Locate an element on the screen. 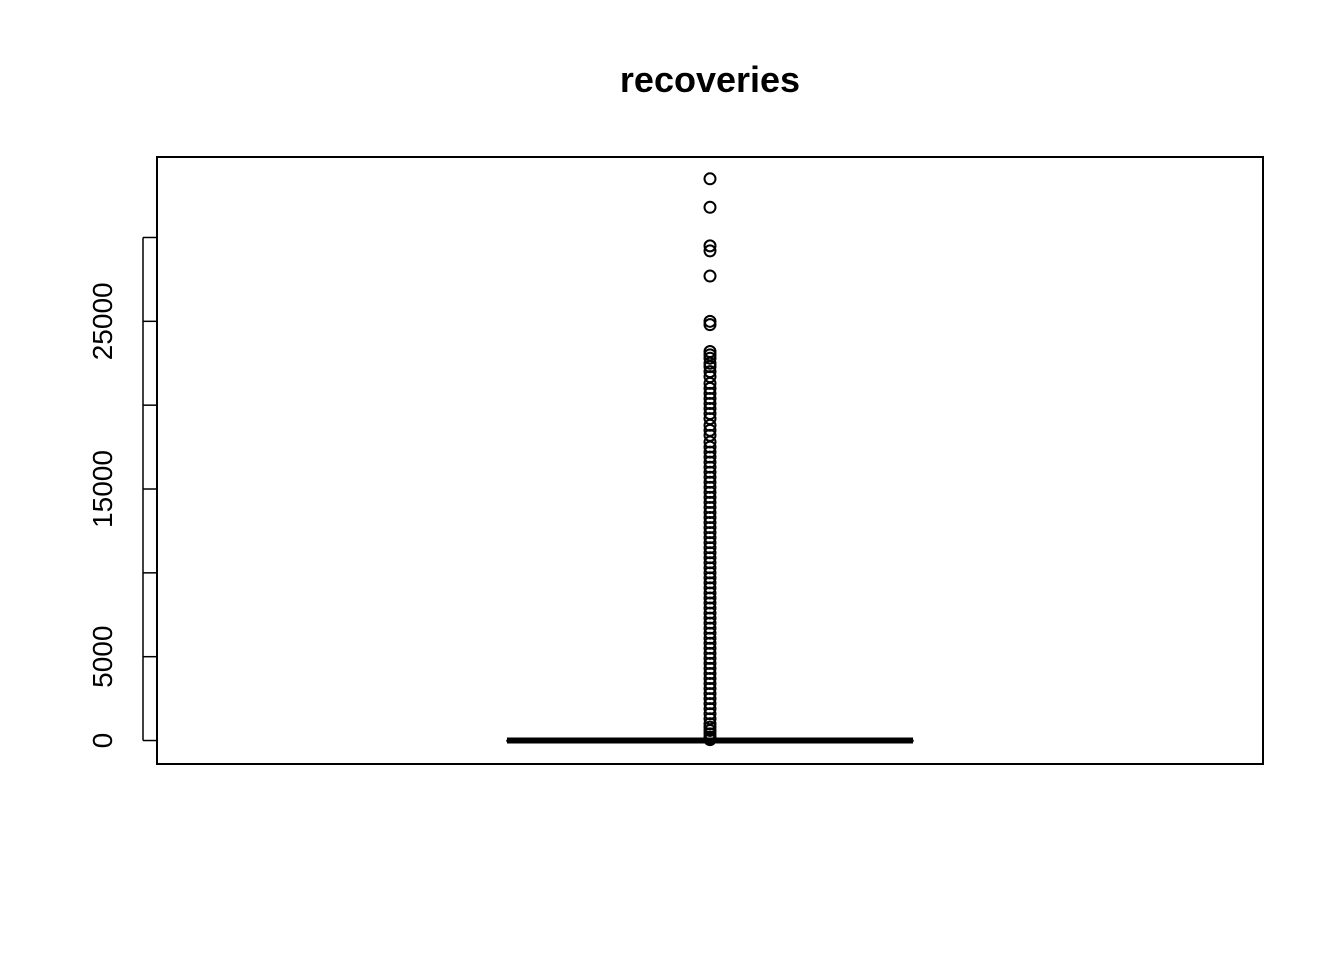 This screenshot has height=960, width=1344. outliers-group is located at coordinates (710, 459).